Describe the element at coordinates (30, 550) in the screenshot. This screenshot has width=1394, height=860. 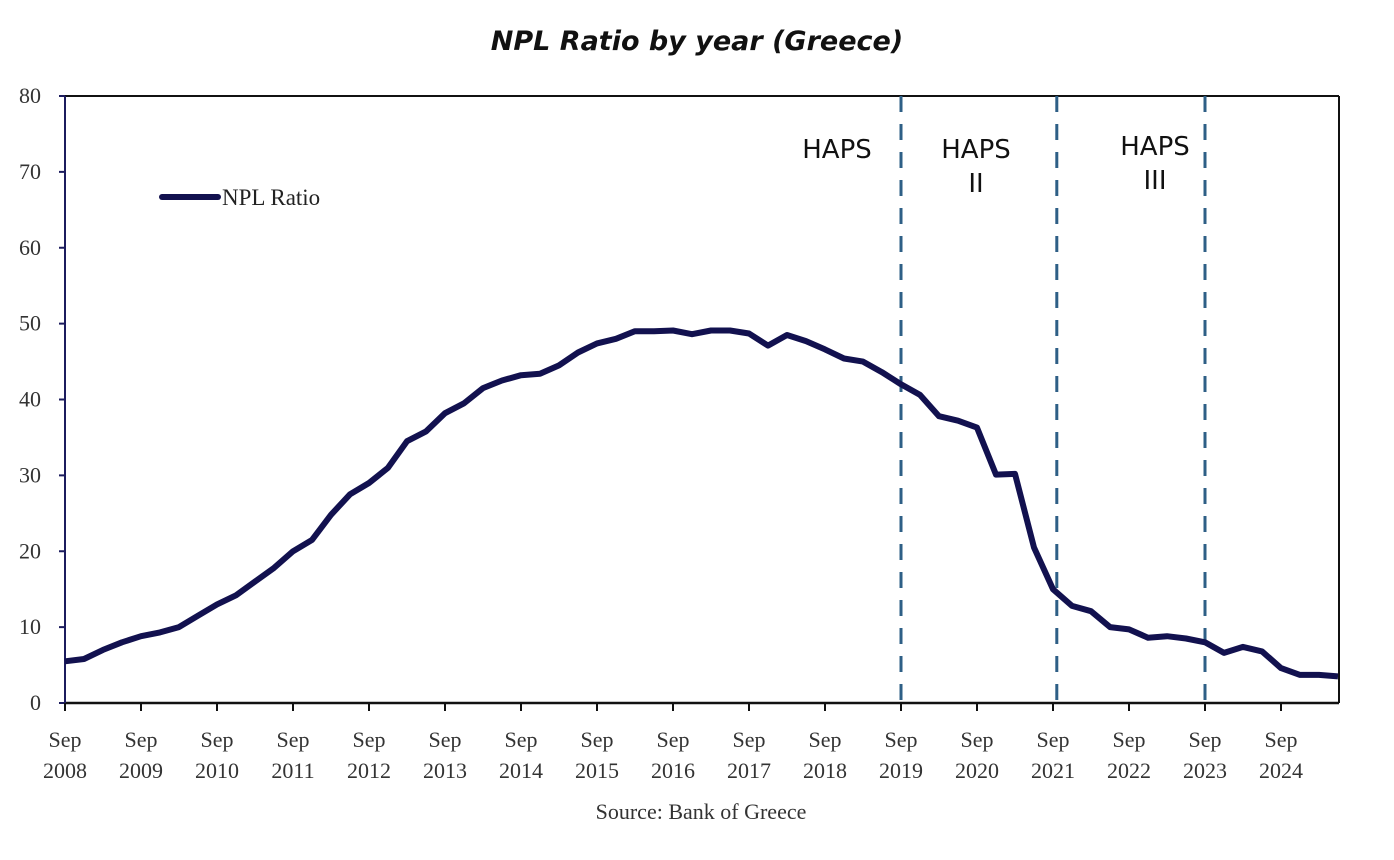
I see `y-tick-label: 20` at that location.